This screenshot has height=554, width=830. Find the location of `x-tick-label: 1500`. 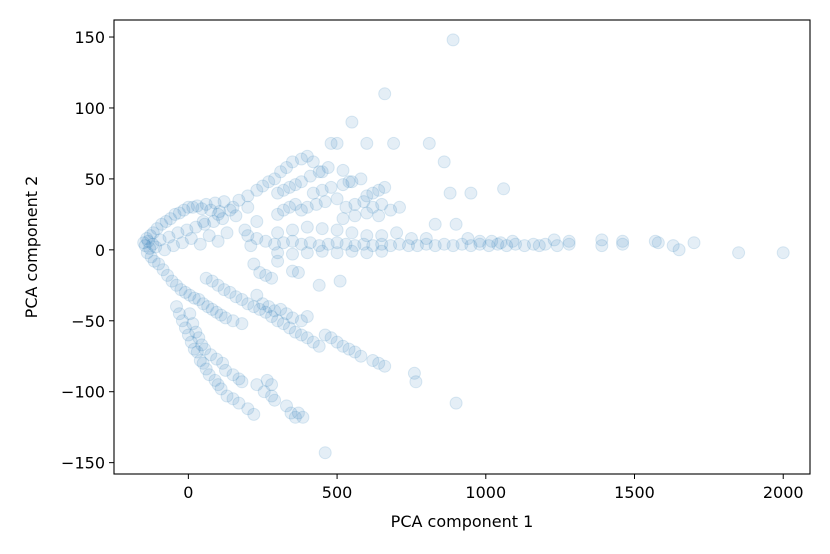

x-tick-label: 1500 is located at coordinates (634, 492).